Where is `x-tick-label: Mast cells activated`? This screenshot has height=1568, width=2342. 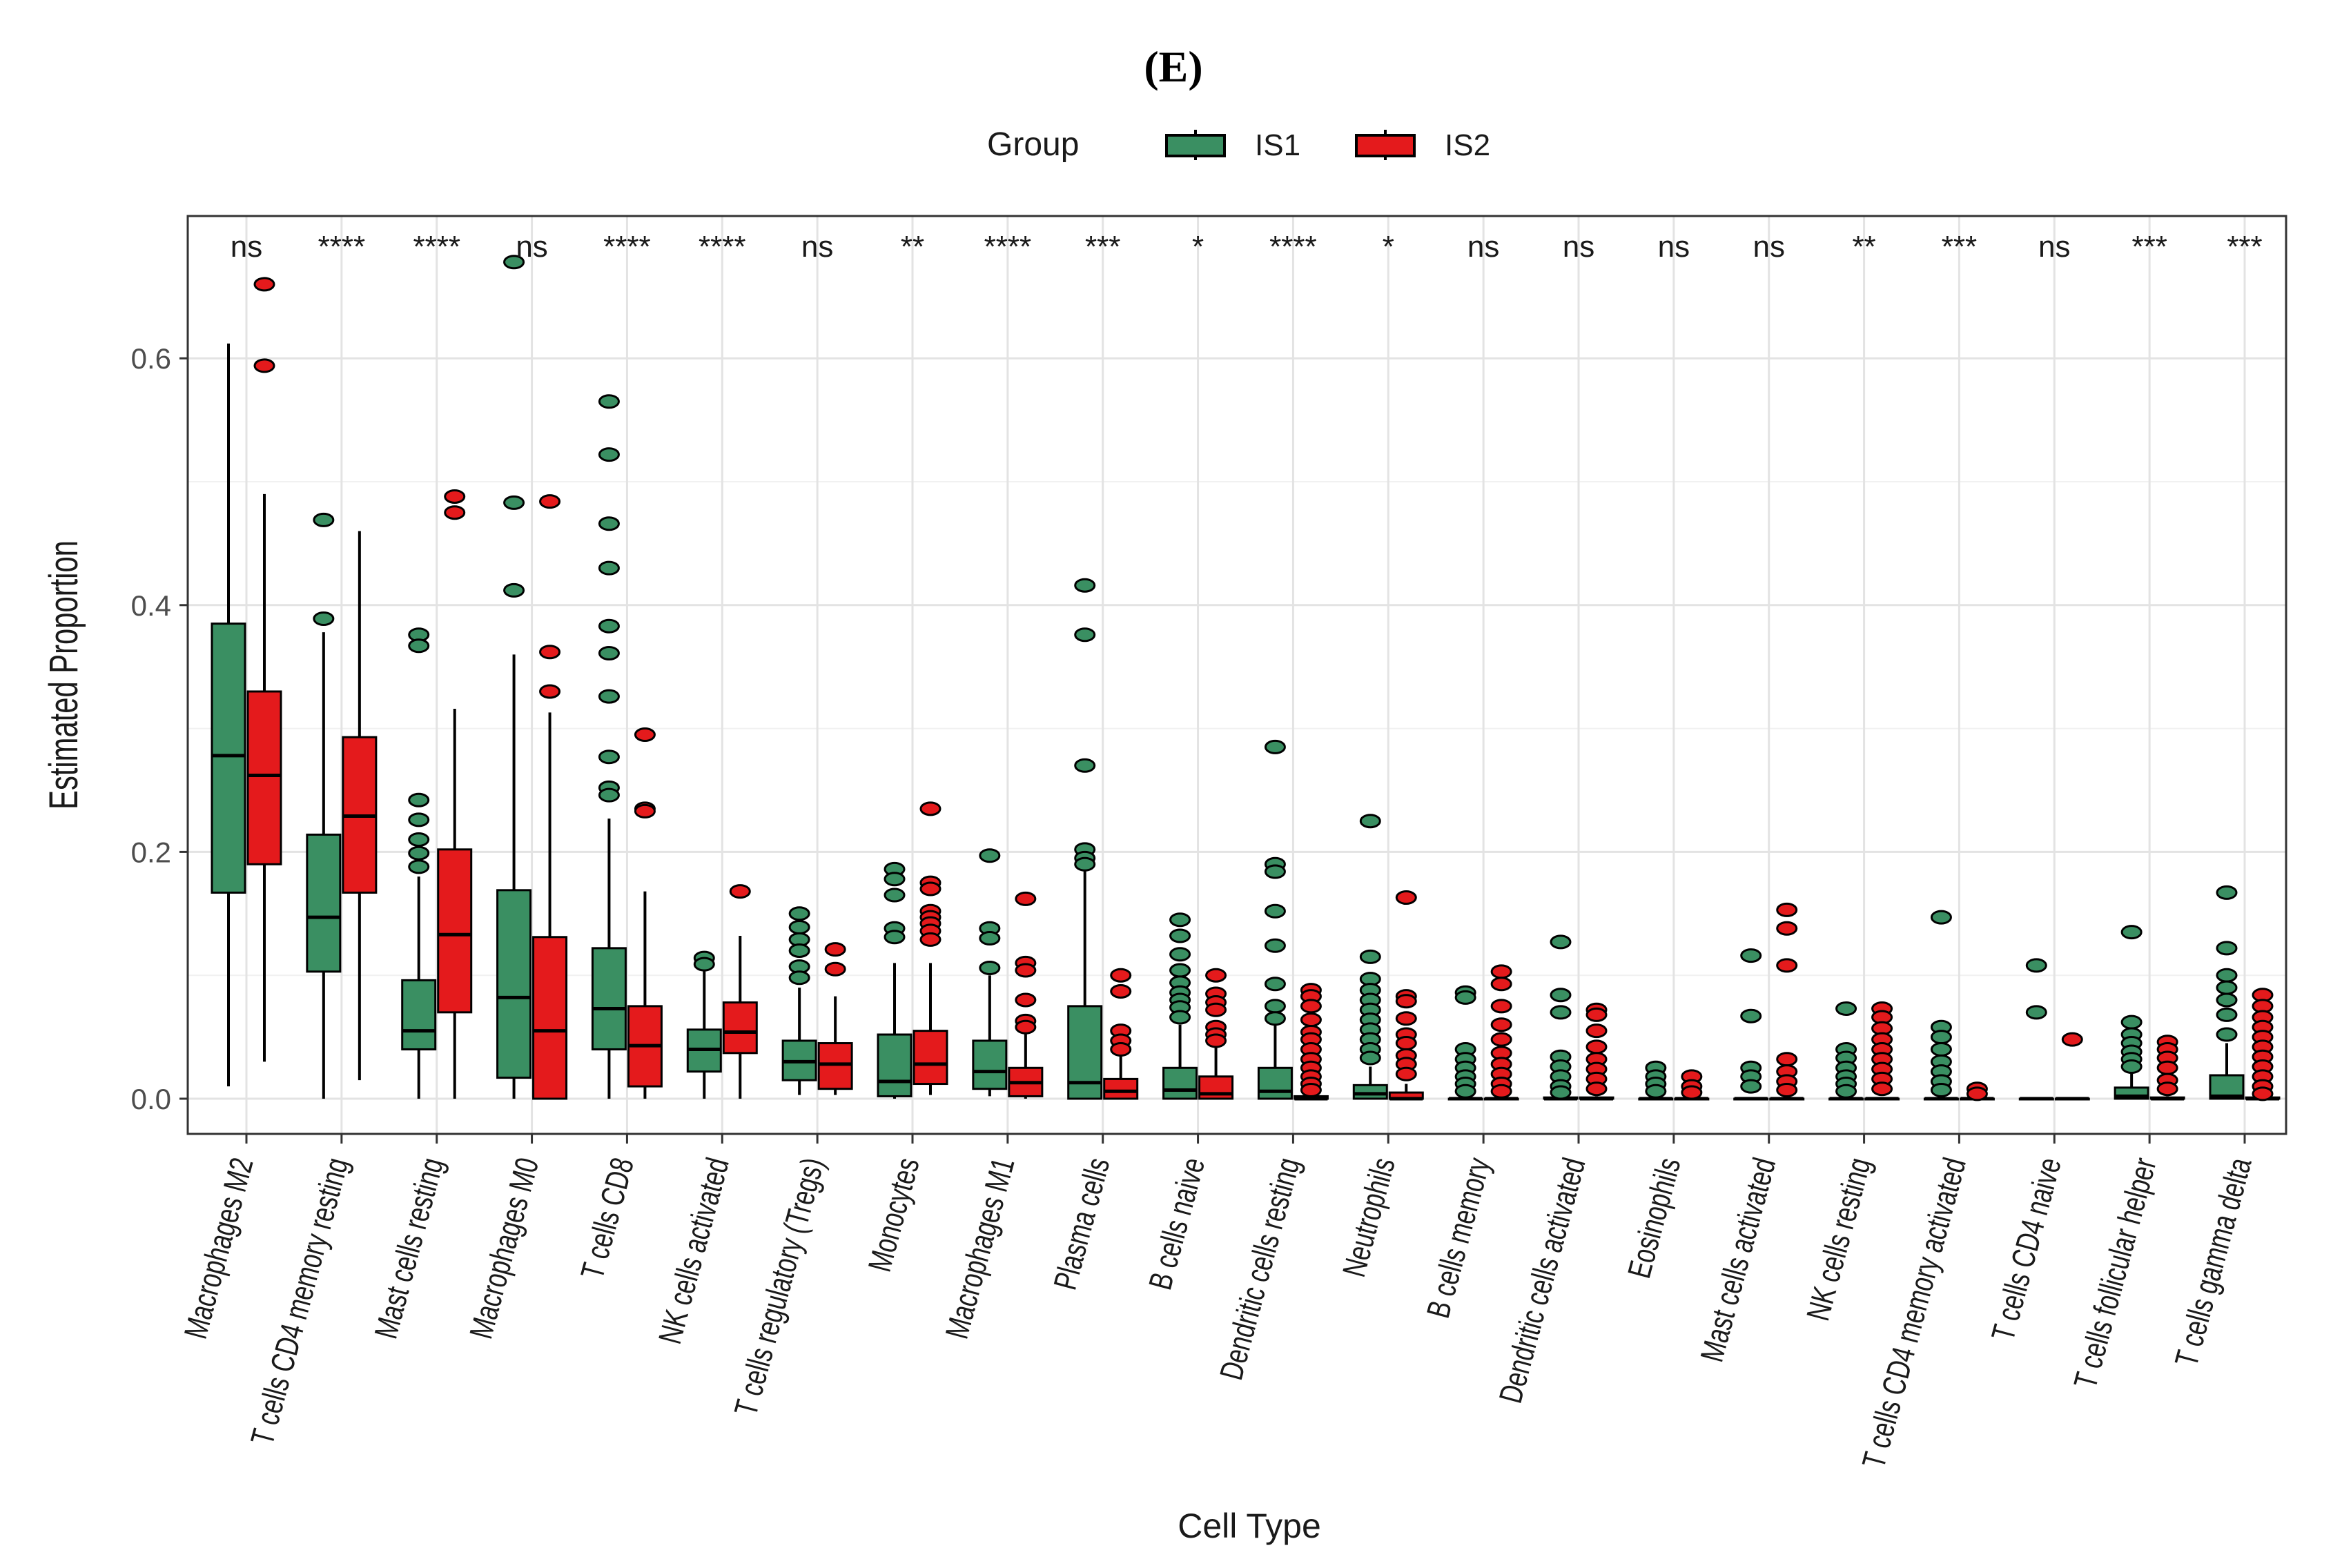
x-tick-label: Mast cells activated is located at coordinates (1738, 1260).